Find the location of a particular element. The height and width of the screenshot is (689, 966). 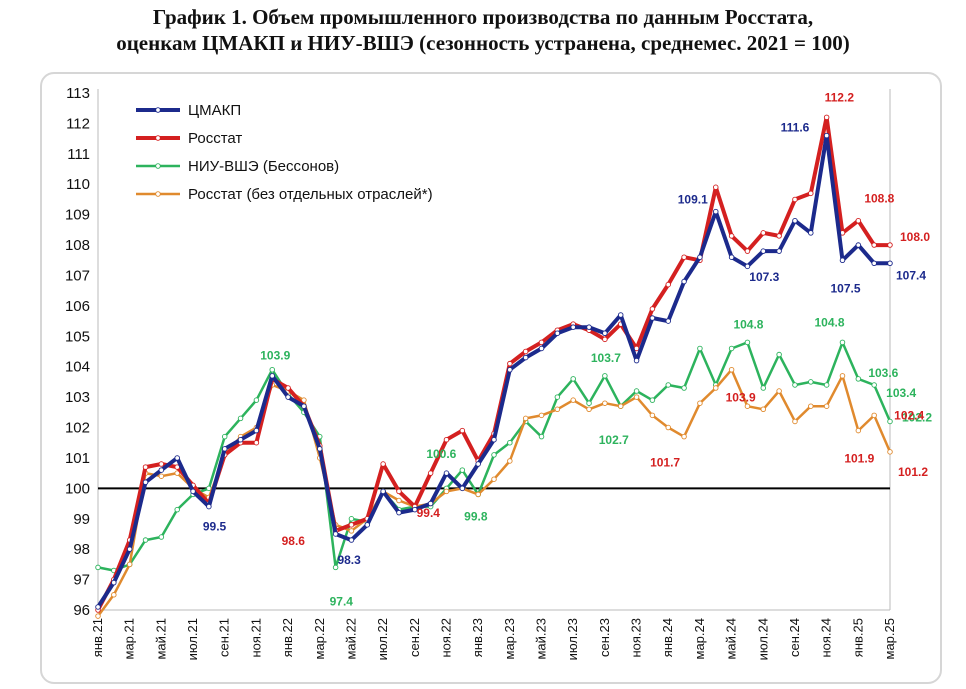

y-tick-label: 99 is located at coordinates (81, 519).